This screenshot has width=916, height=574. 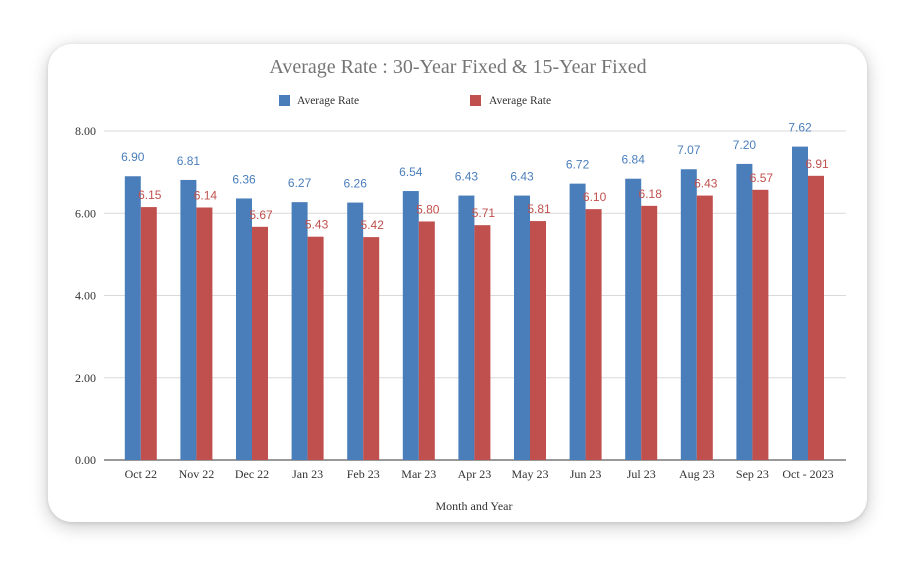 What do you see at coordinates (418, 474) in the screenshot?
I see `x-tick-label: Mar 23` at bounding box center [418, 474].